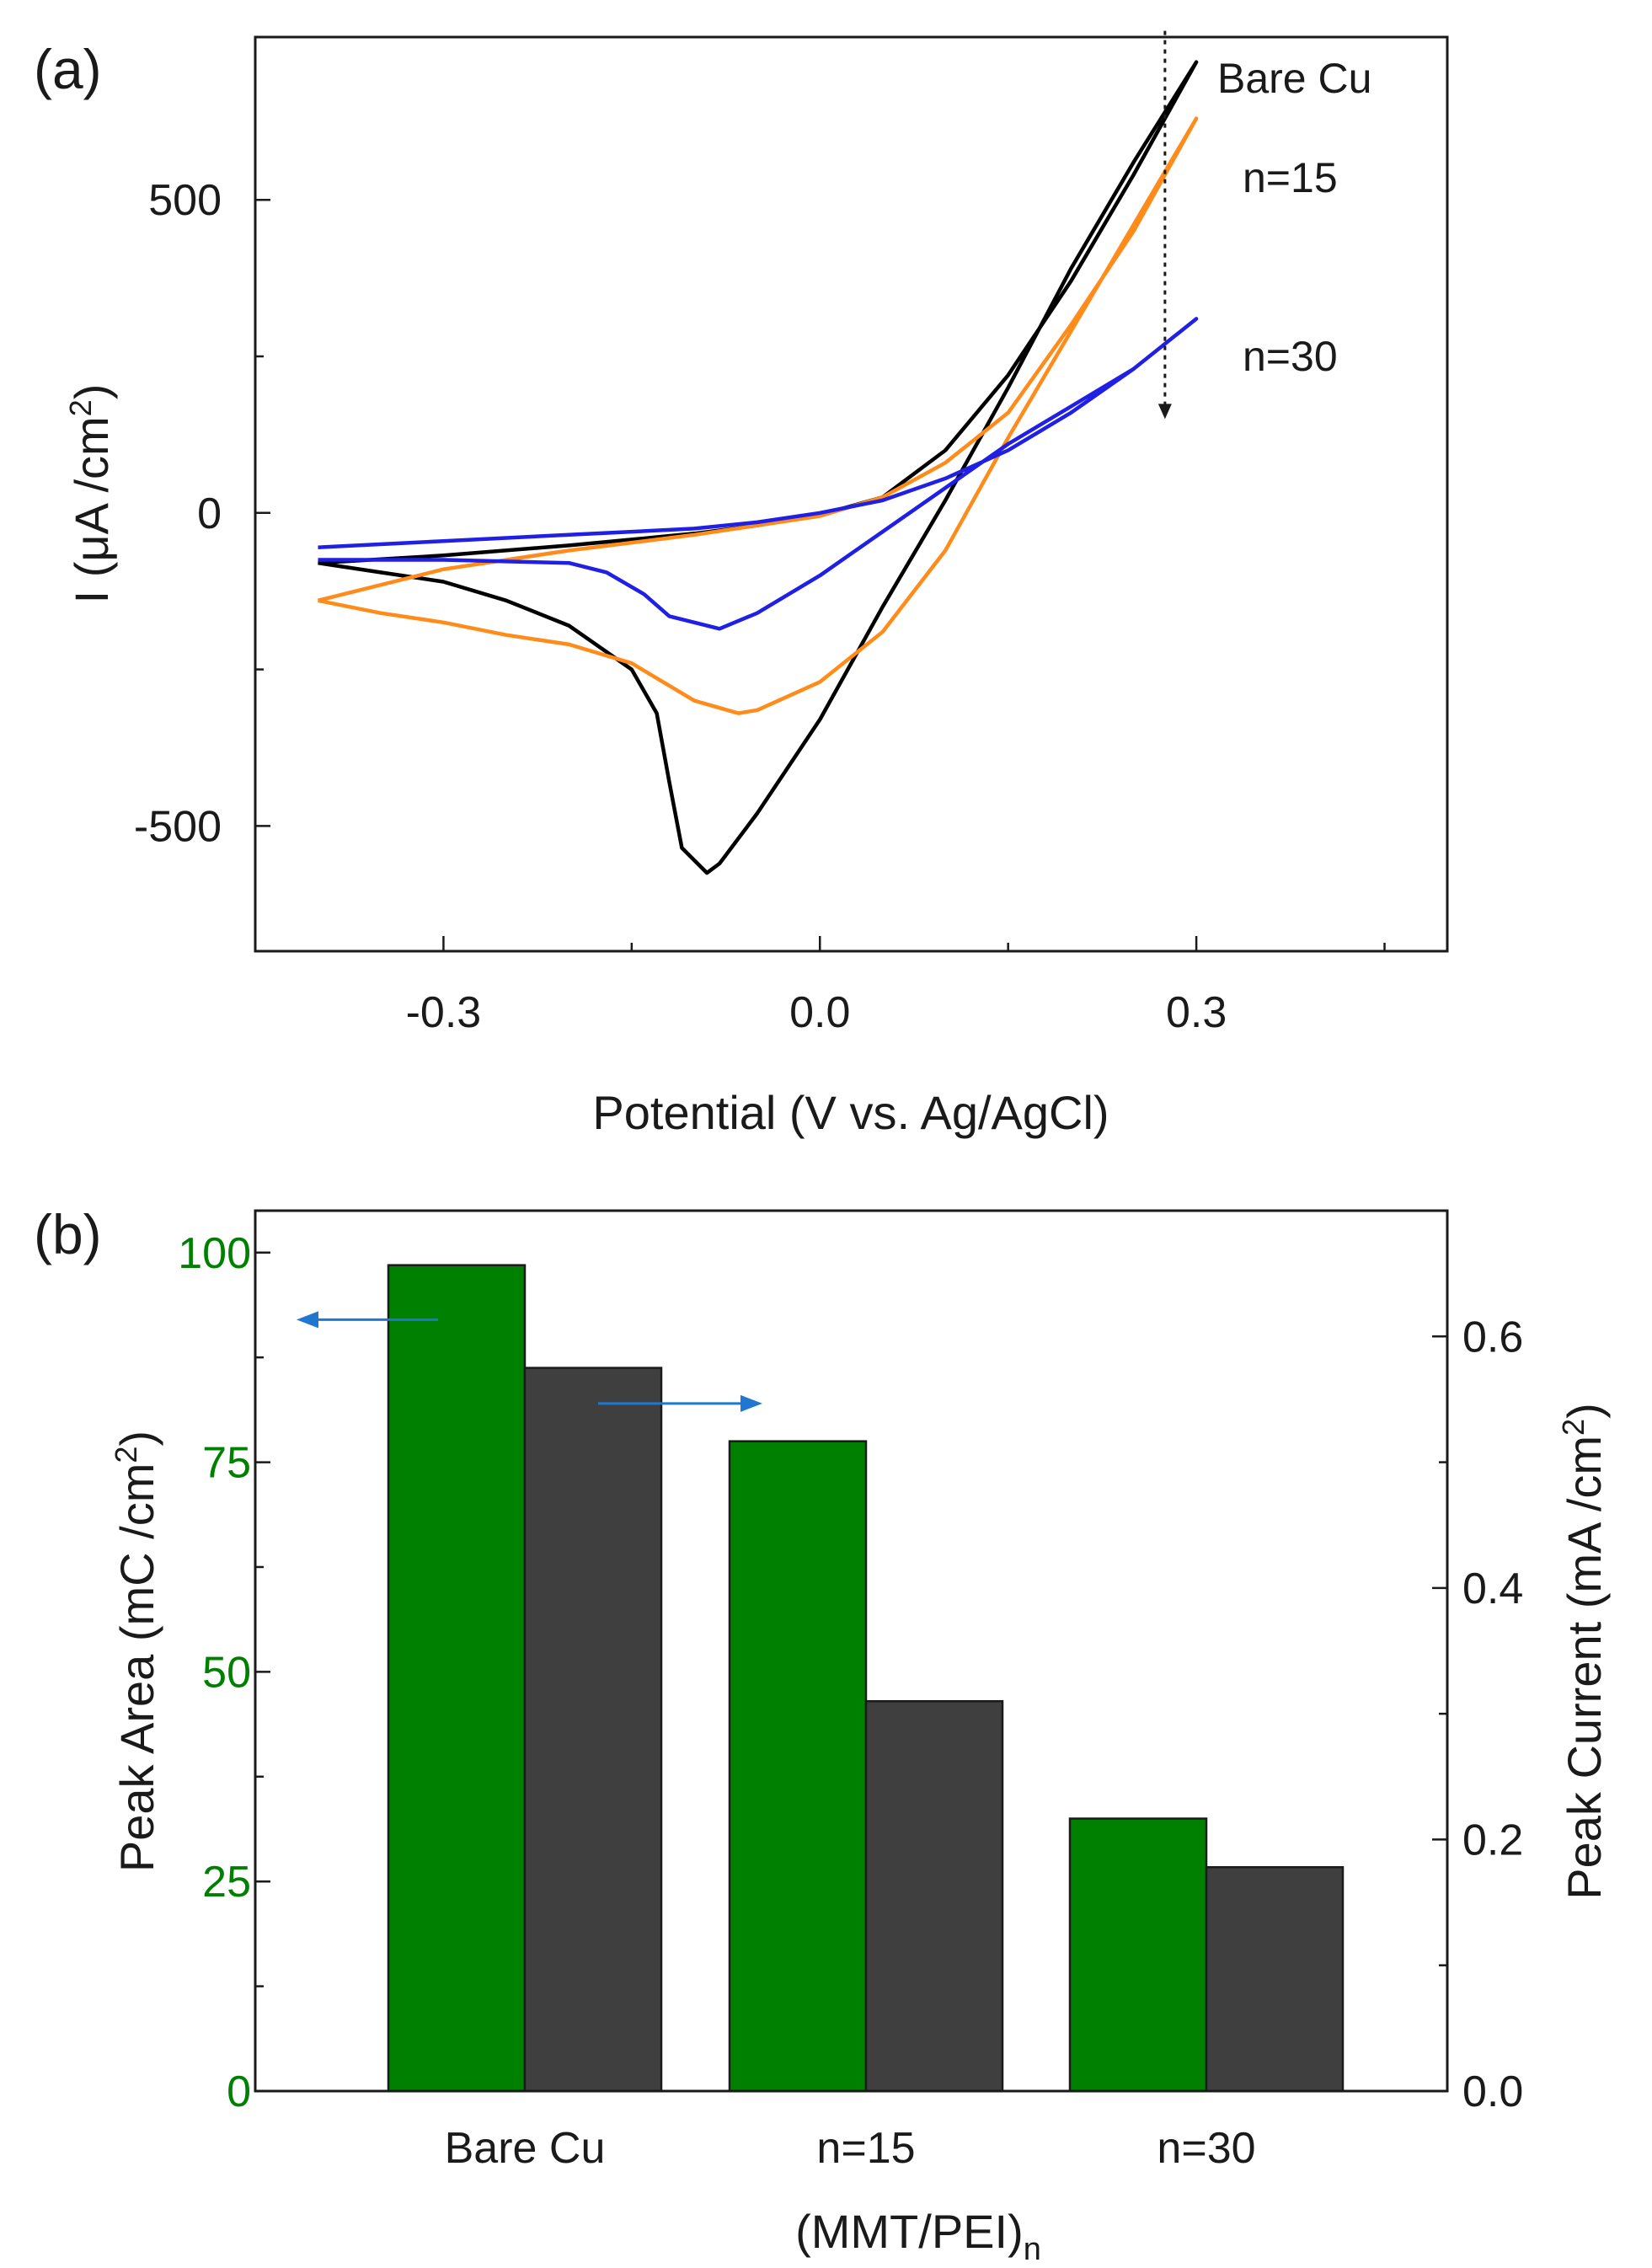 The height and width of the screenshot is (2268, 1652). Describe the element at coordinates (1196, 1013) in the screenshot. I see `x-tick-label: 0.3` at that location.